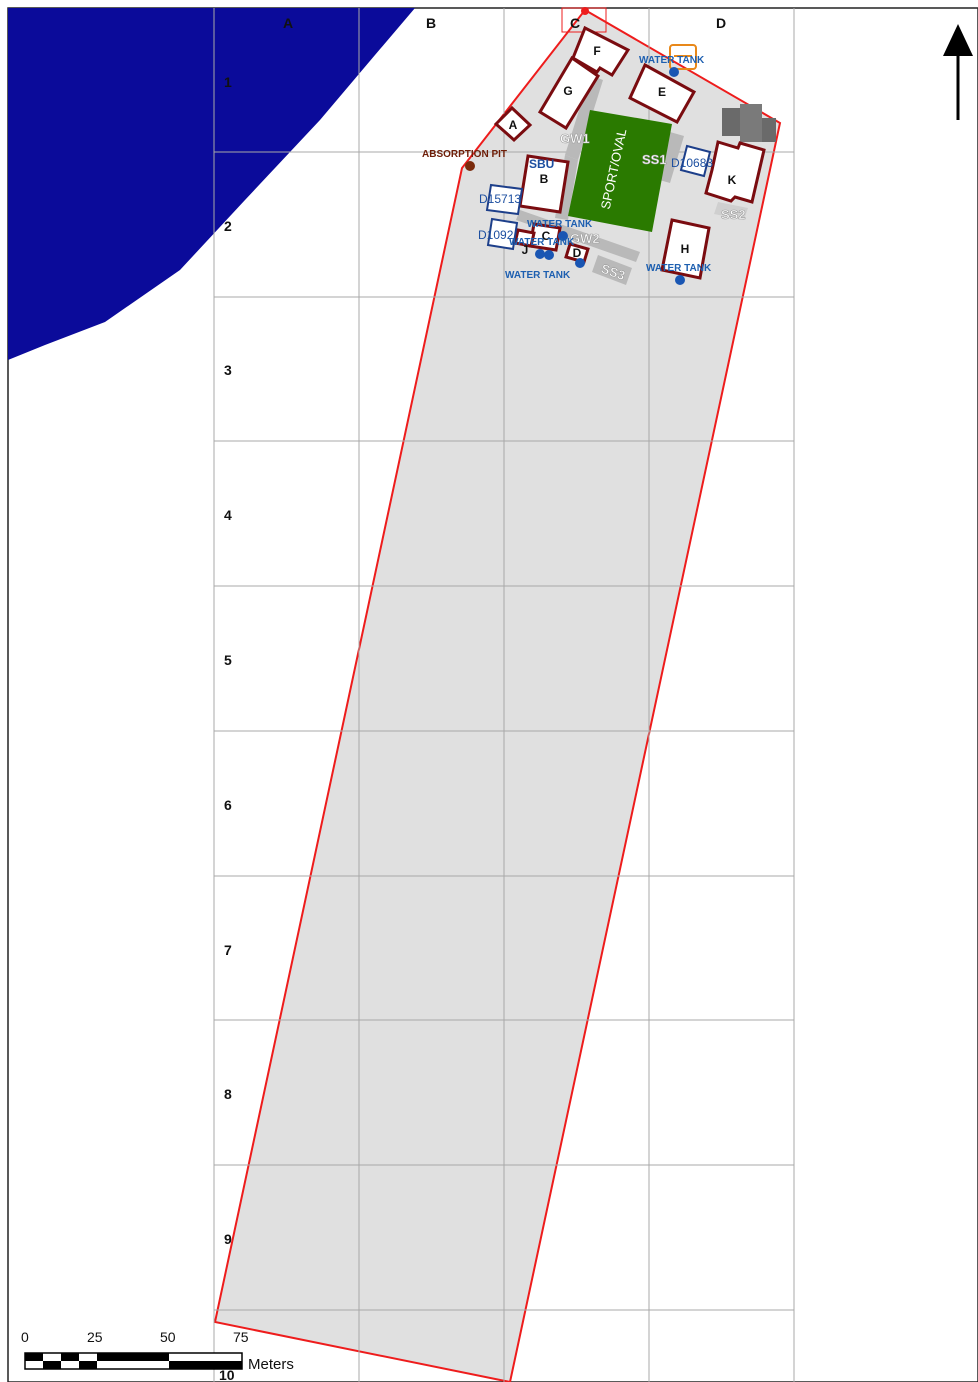 The height and width of the screenshot is (1382, 978). I want to click on building-j-label: J, so click(525, 250).